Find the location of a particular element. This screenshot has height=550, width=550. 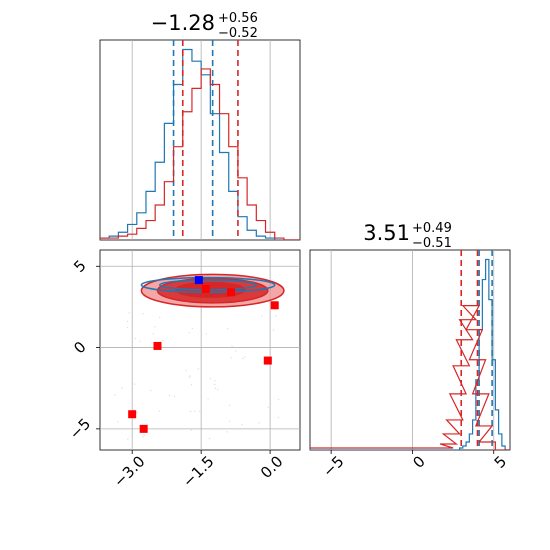

param1-series-red is located at coordinates (200, 154).